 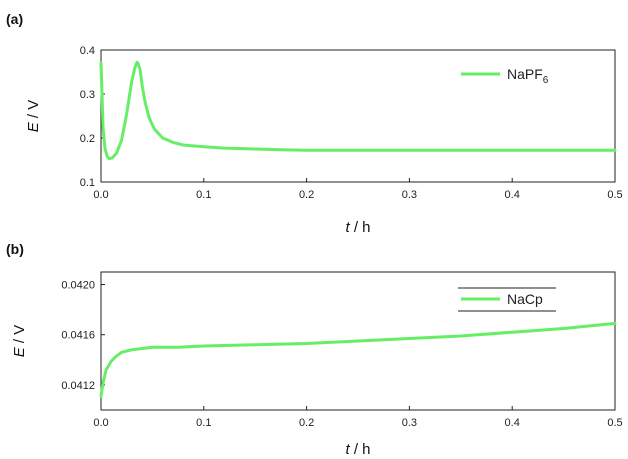 I want to click on panel-label-b: (b), so click(x=15, y=249).